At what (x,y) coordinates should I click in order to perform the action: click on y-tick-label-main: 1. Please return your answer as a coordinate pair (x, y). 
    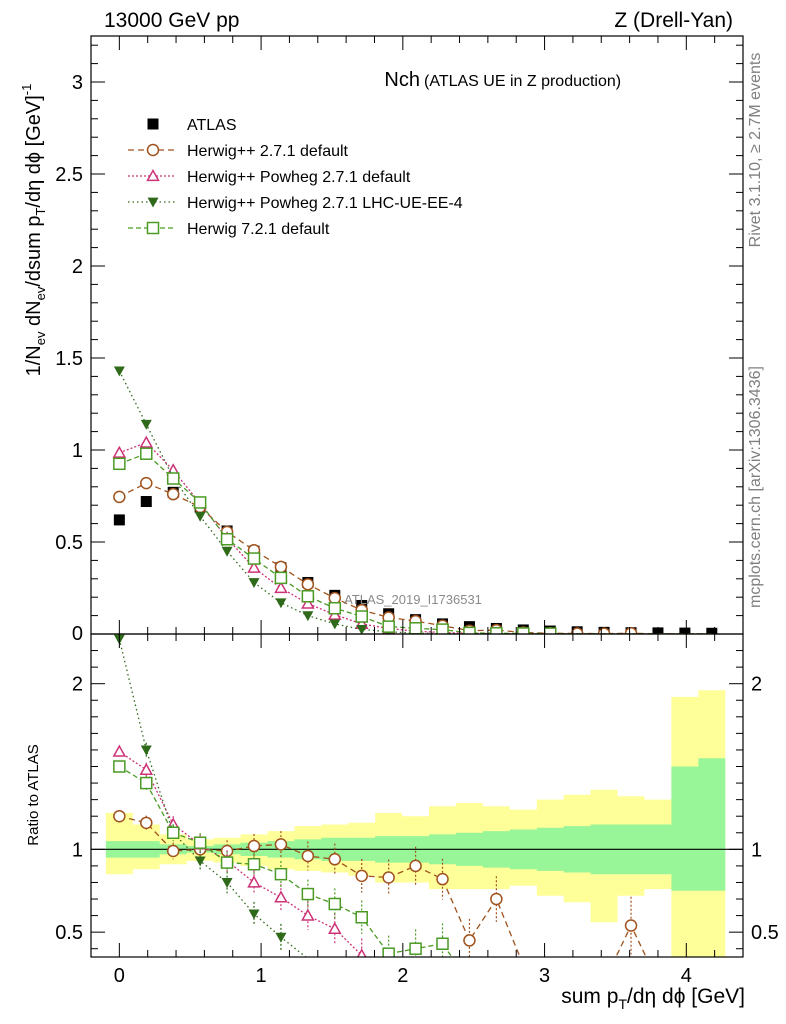
    Looking at the image, I should click on (77, 451).